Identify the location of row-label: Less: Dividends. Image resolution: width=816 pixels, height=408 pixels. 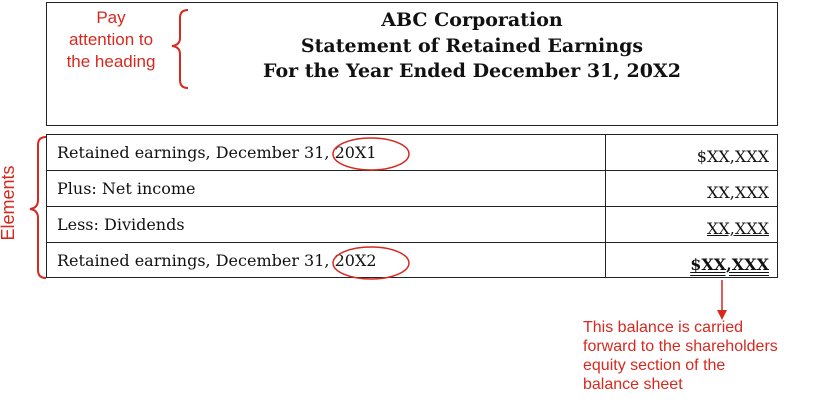
(121, 224).